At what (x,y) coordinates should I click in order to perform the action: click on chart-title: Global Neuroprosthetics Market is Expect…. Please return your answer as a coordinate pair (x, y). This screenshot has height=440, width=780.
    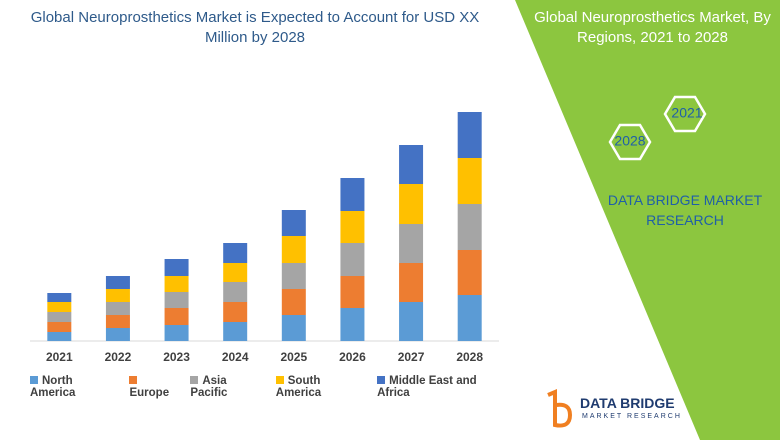
    Looking at the image, I should click on (255, 27).